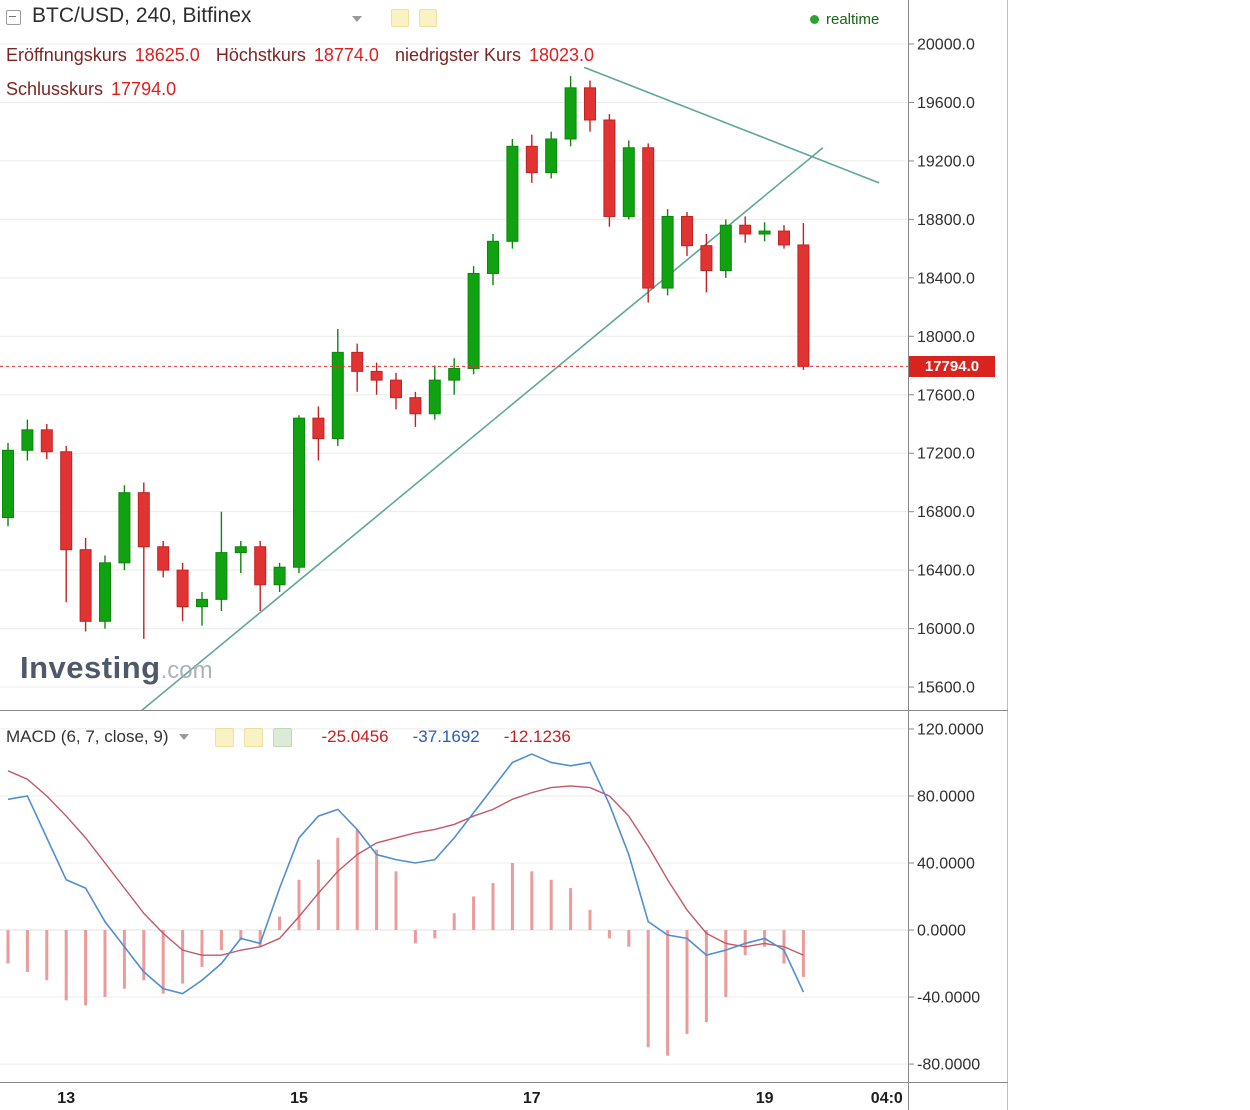 The image size is (1250, 1110). I want to click on axis-label: 19200.0, so click(946, 161).